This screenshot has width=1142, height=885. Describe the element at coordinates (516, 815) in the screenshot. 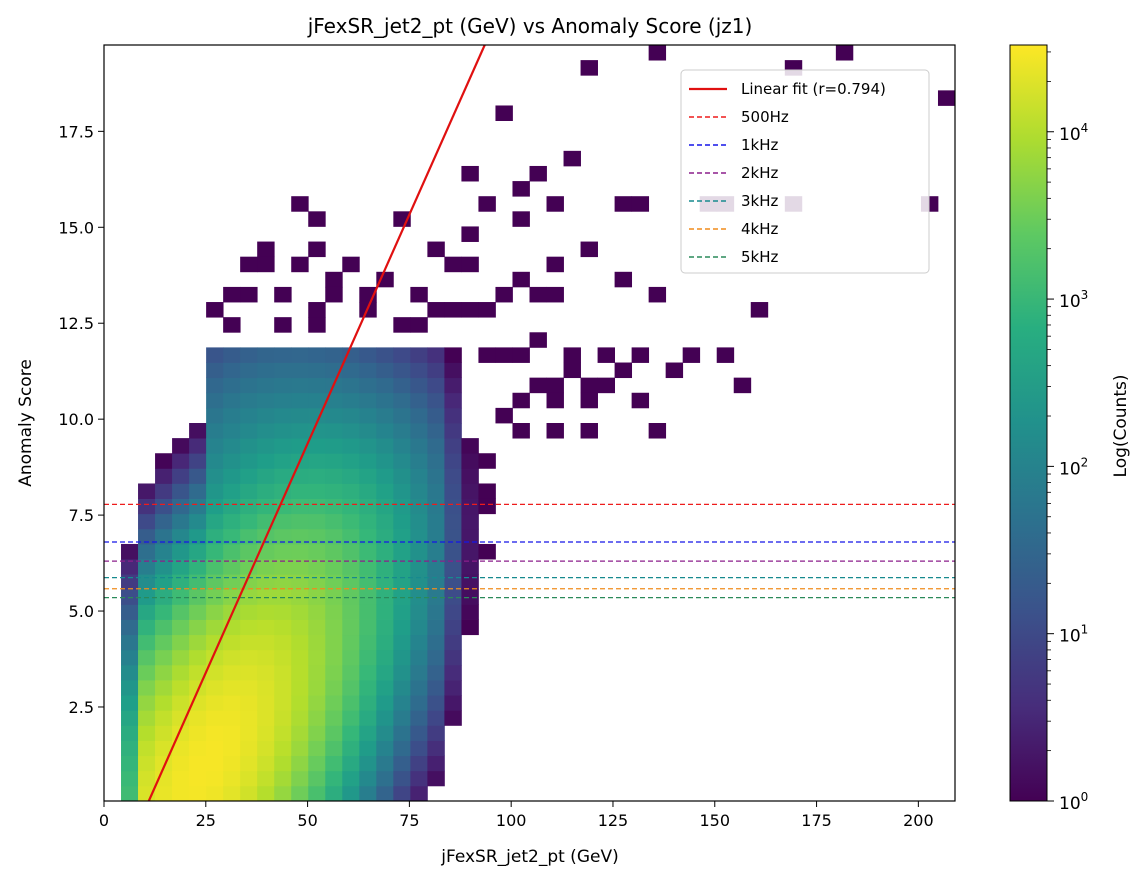

I see `x-axis-ticks: 0 25 50 75 100 125 150 175 200` at that location.